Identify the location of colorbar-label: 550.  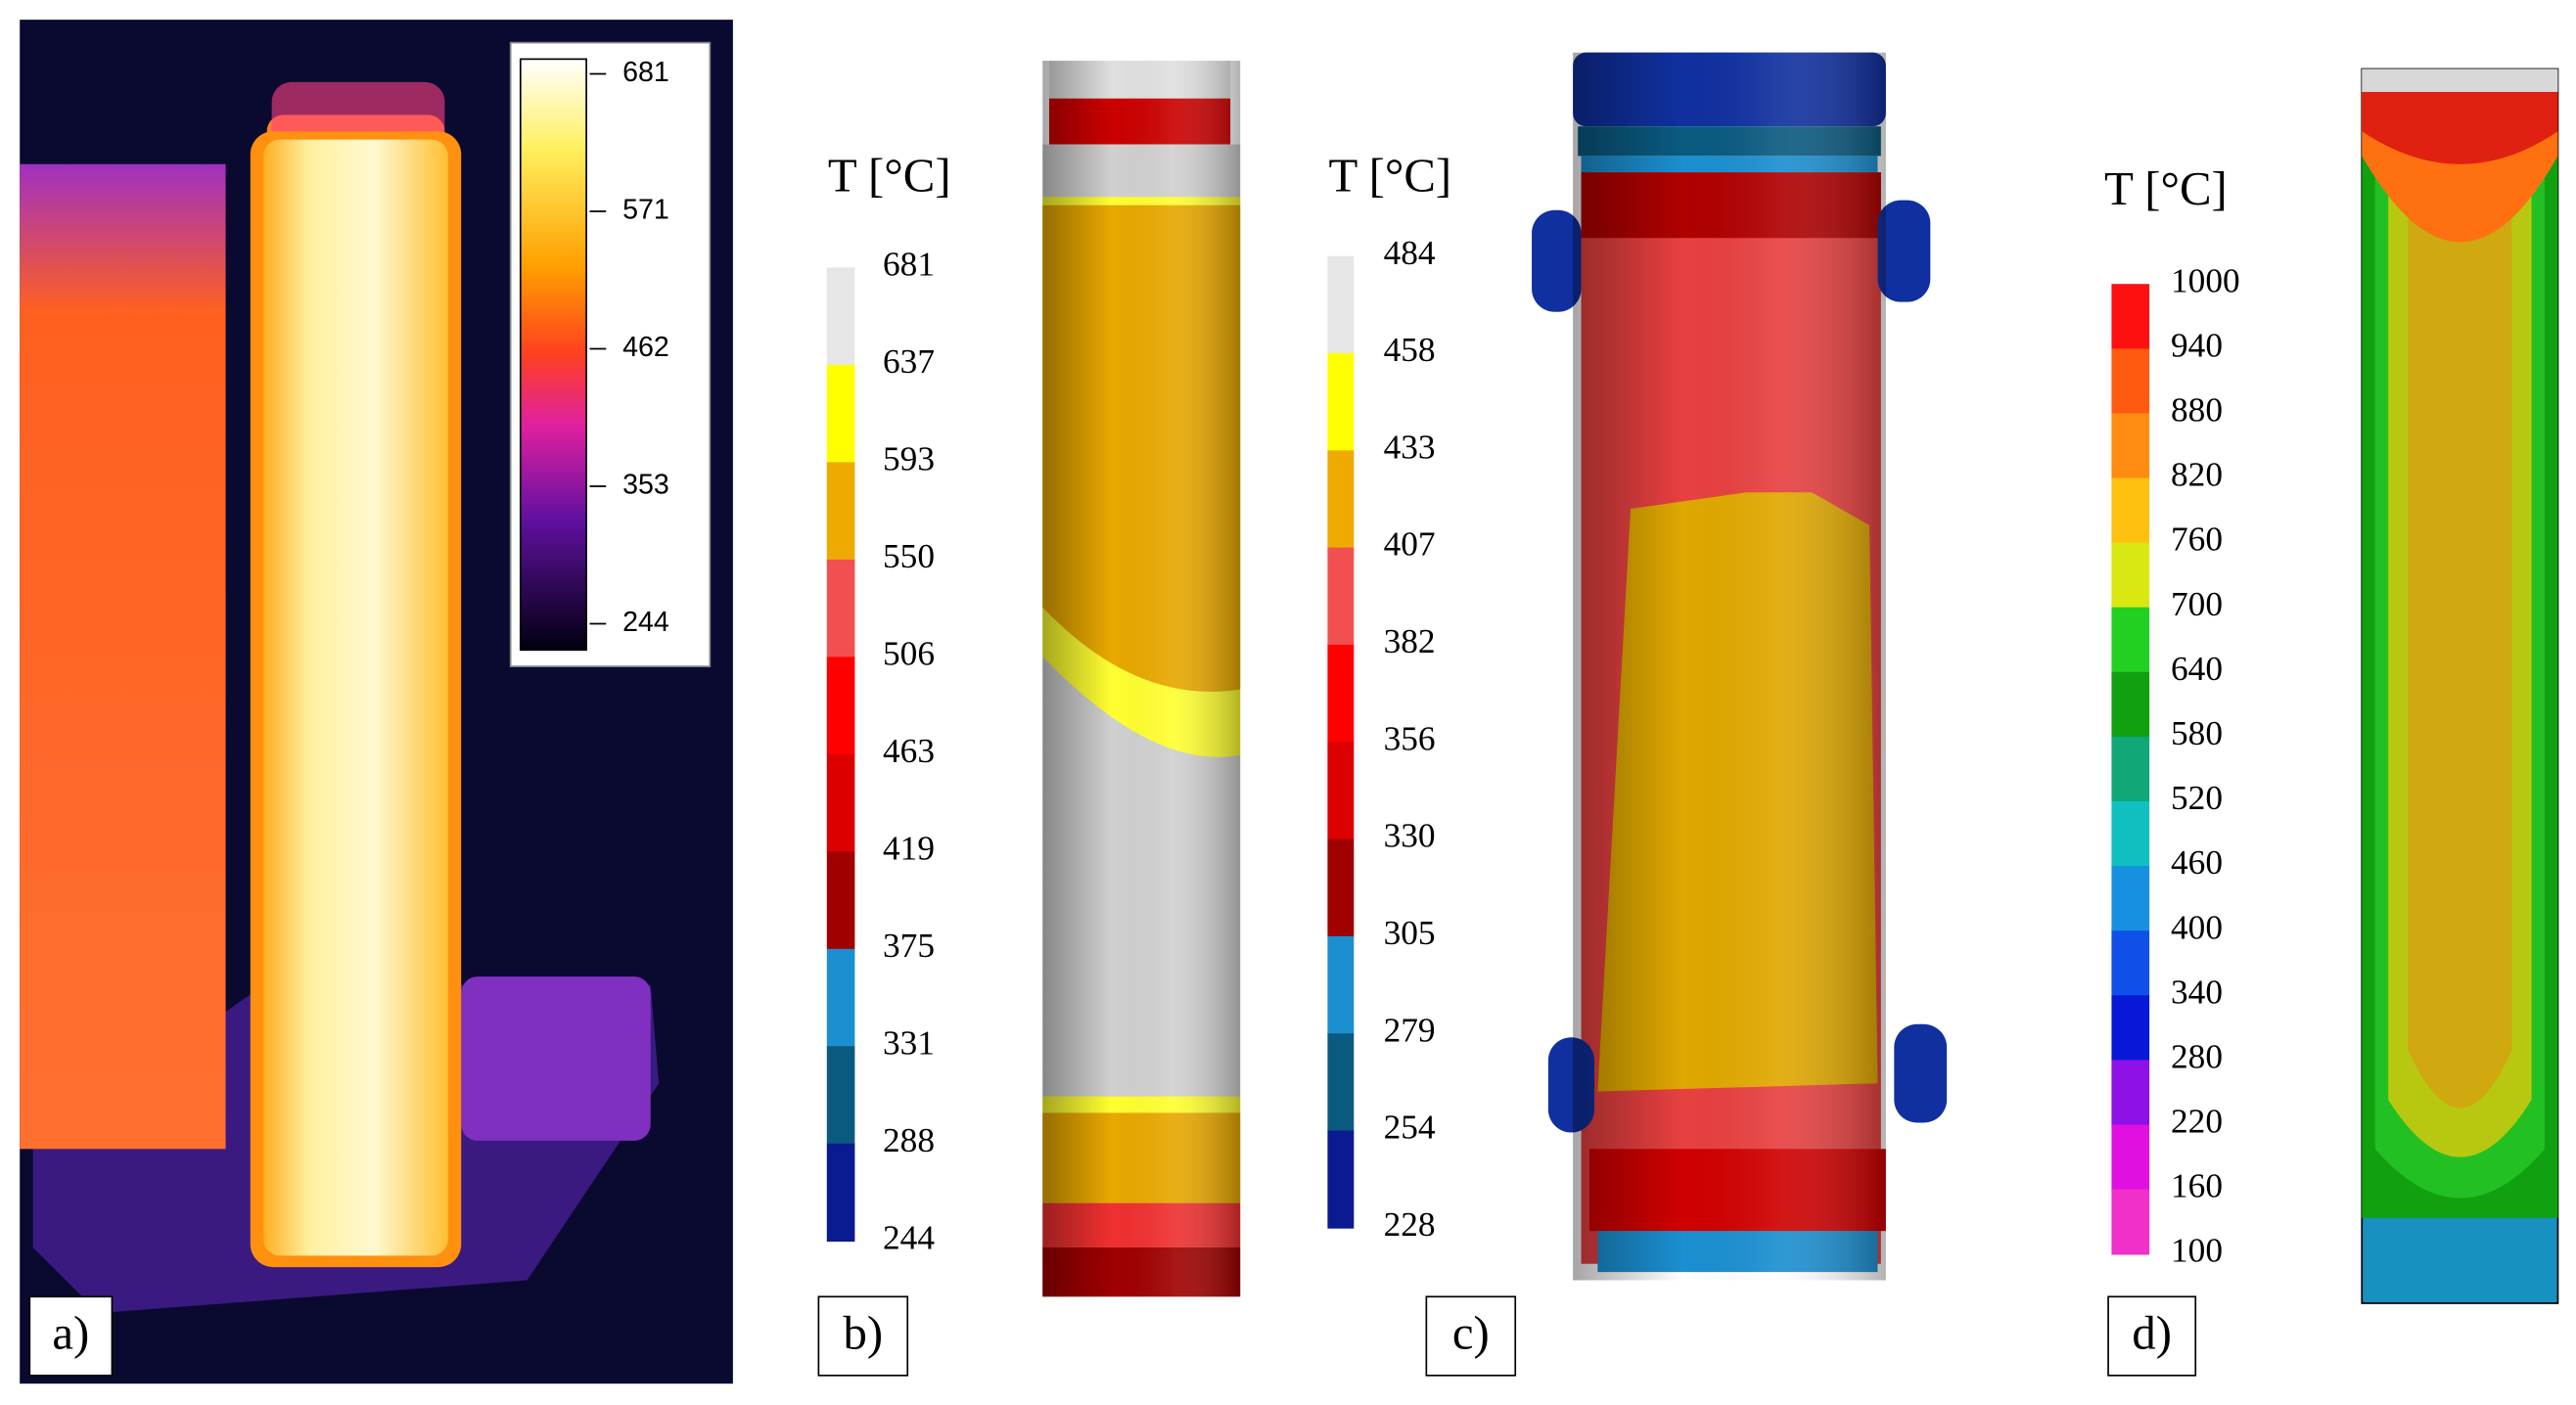
(909, 556).